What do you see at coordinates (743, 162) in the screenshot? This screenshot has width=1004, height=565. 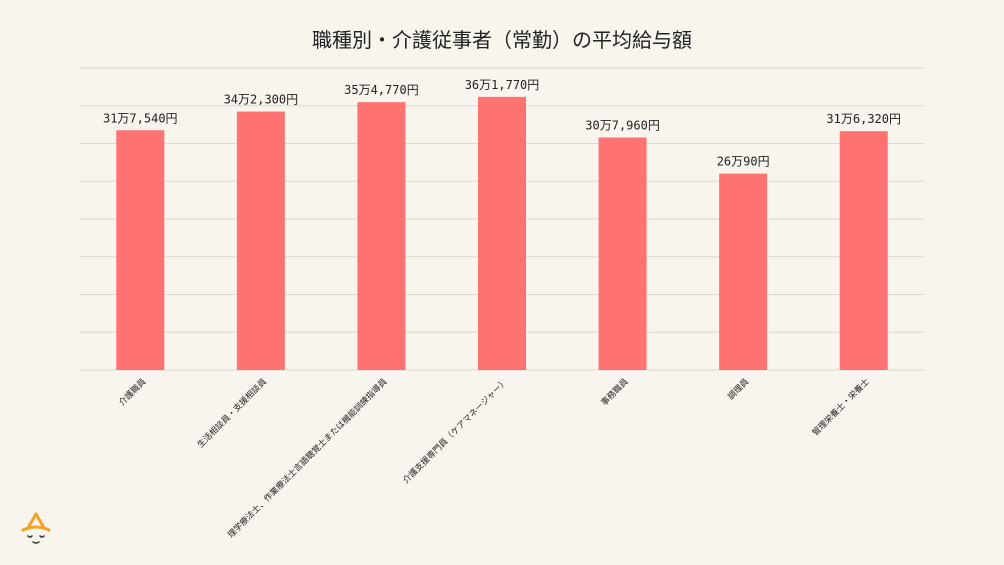 I see `data-label: 26万90円` at bounding box center [743, 162].